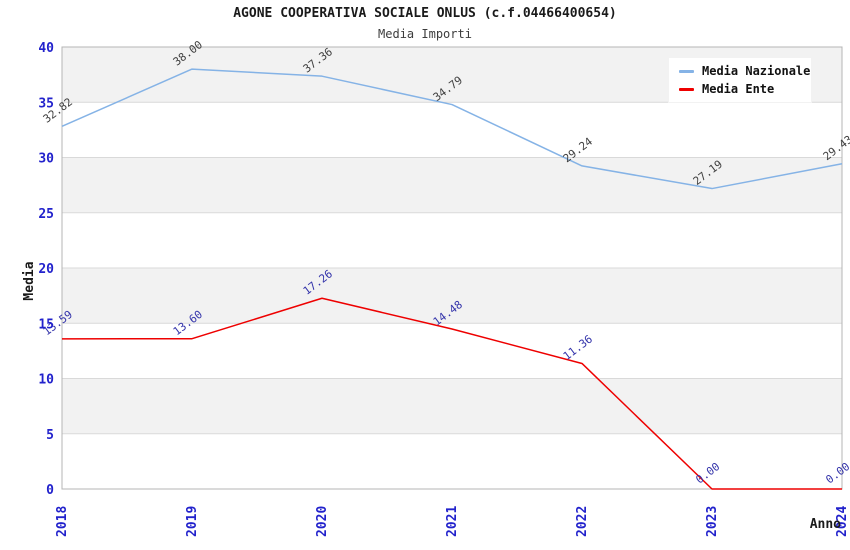 This screenshot has height=550, width=850. I want to click on y-tick-label: 35, so click(46, 103).